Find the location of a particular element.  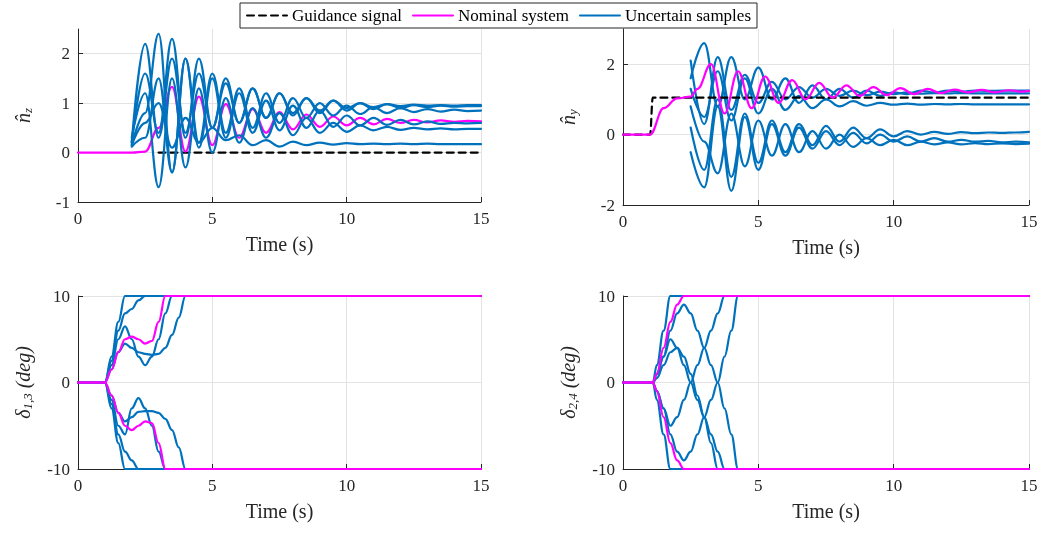

y-tick-label: -2 is located at coordinates (607, 205).